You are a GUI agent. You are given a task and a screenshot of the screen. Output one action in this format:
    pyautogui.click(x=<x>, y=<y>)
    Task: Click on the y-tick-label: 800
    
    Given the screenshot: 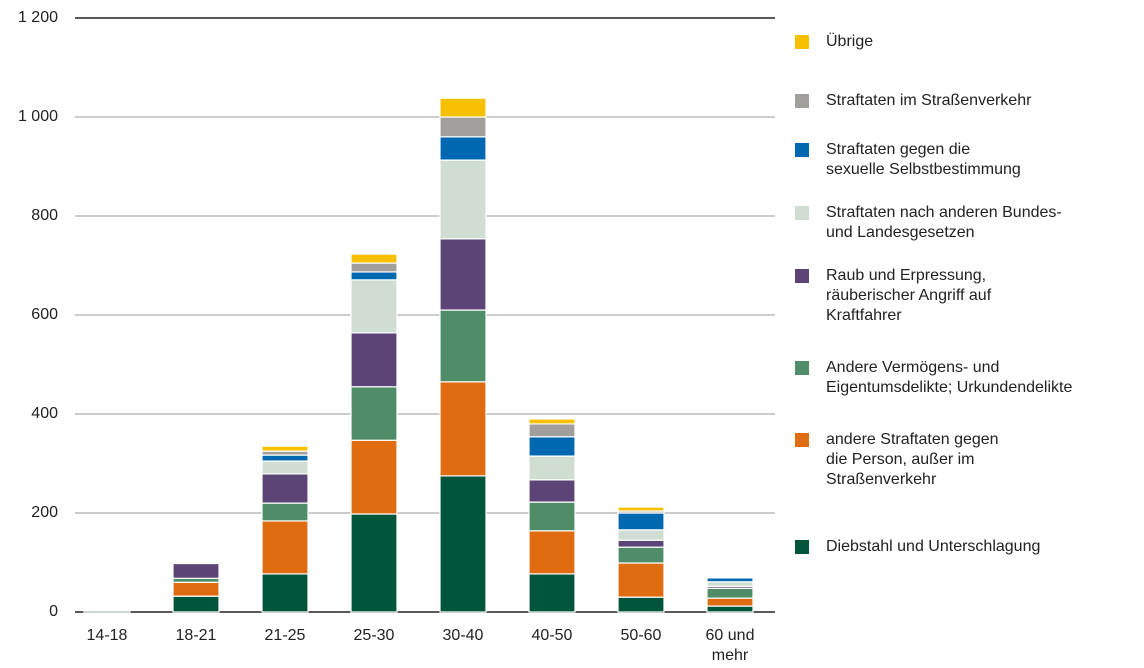 What is the action you would take?
    pyautogui.click(x=44, y=215)
    